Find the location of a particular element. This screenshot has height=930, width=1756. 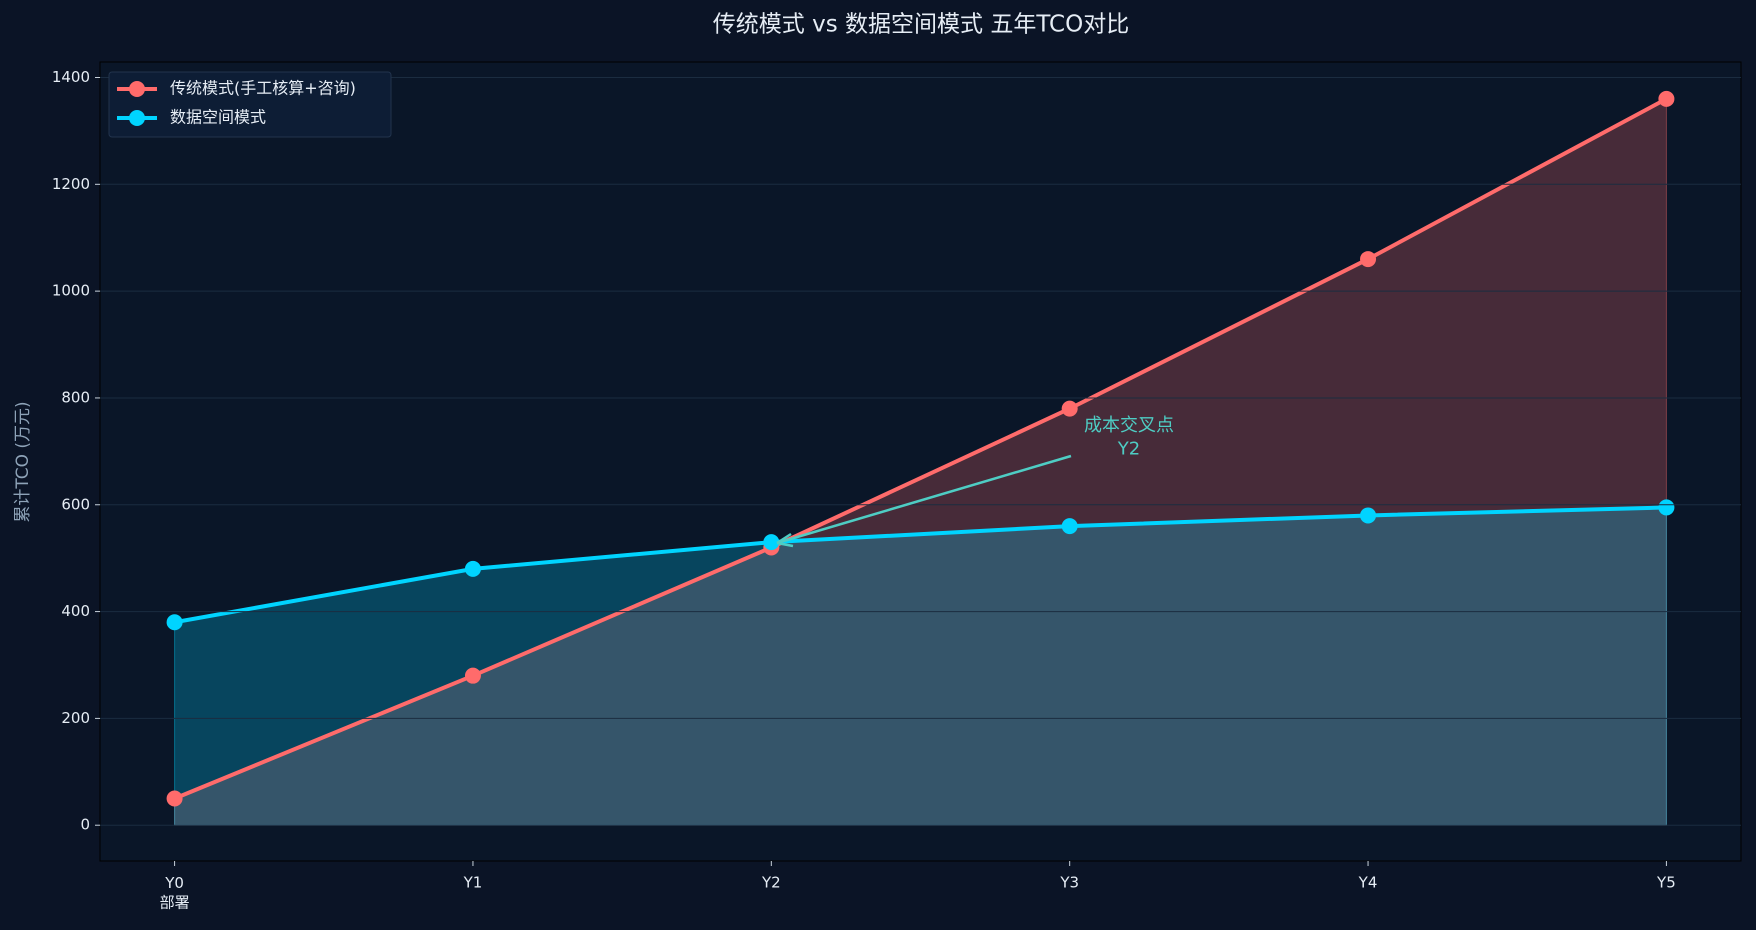

x-tick-label: Y4 is located at coordinates (1368, 883).